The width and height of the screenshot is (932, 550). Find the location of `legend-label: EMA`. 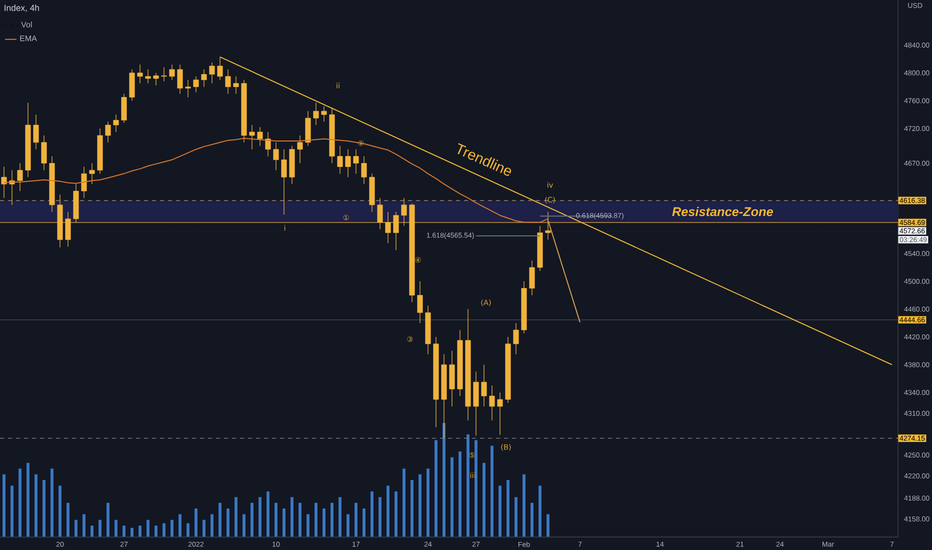

legend-label: EMA is located at coordinates (28, 39).